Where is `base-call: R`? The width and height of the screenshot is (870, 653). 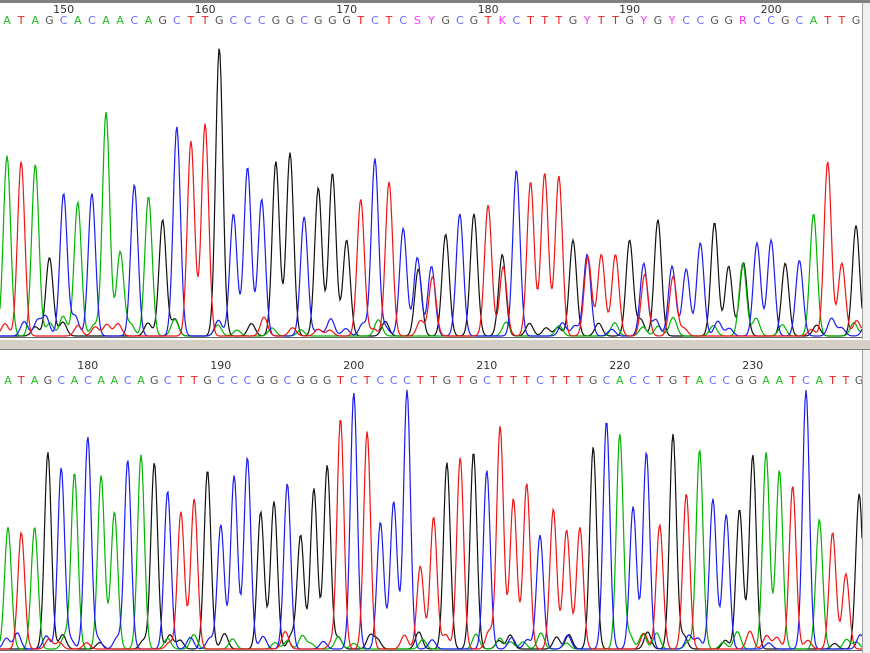
base-call: R is located at coordinates (743, 20).